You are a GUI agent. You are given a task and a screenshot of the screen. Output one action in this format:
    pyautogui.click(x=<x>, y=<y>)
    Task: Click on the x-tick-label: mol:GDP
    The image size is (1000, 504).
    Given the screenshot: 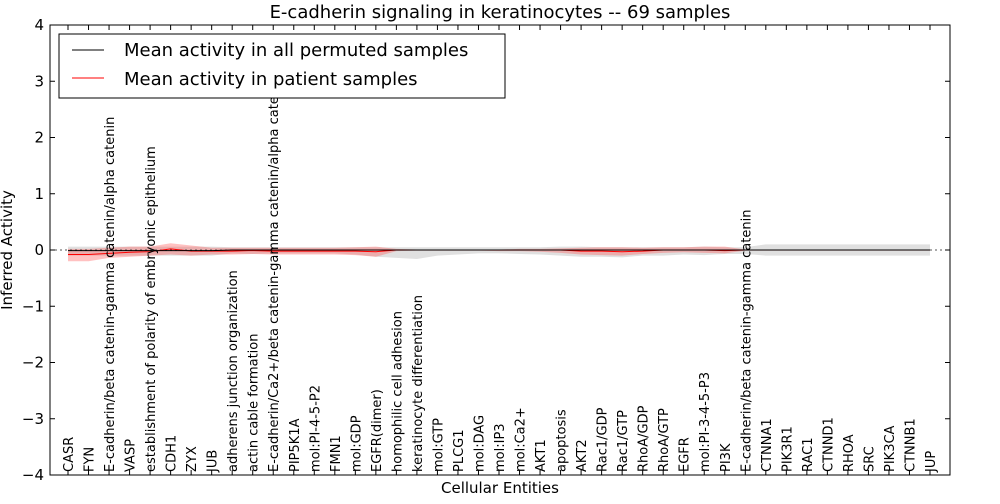 What is the action you would take?
    pyautogui.click(x=356, y=443)
    